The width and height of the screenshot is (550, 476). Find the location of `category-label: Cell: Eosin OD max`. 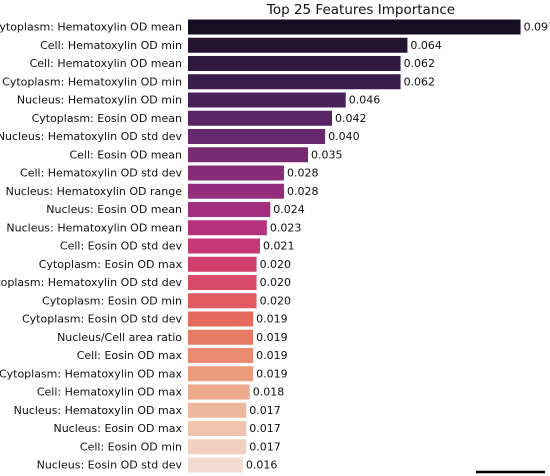

category-label: Cell: Eosin OD max is located at coordinates (130, 355).